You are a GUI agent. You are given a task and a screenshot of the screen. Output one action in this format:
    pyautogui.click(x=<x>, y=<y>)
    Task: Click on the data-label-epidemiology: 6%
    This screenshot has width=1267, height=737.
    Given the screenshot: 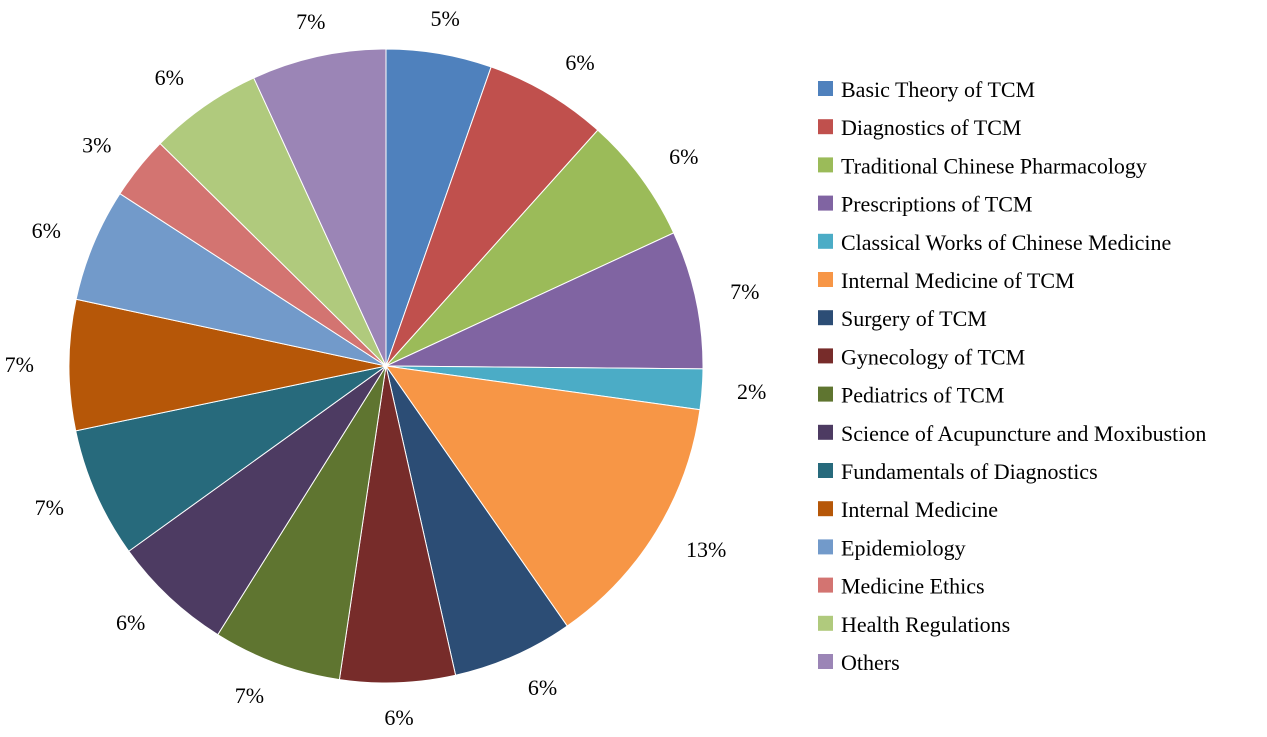 What is the action you would take?
    pyautogui.click(x=46, y=230)
    